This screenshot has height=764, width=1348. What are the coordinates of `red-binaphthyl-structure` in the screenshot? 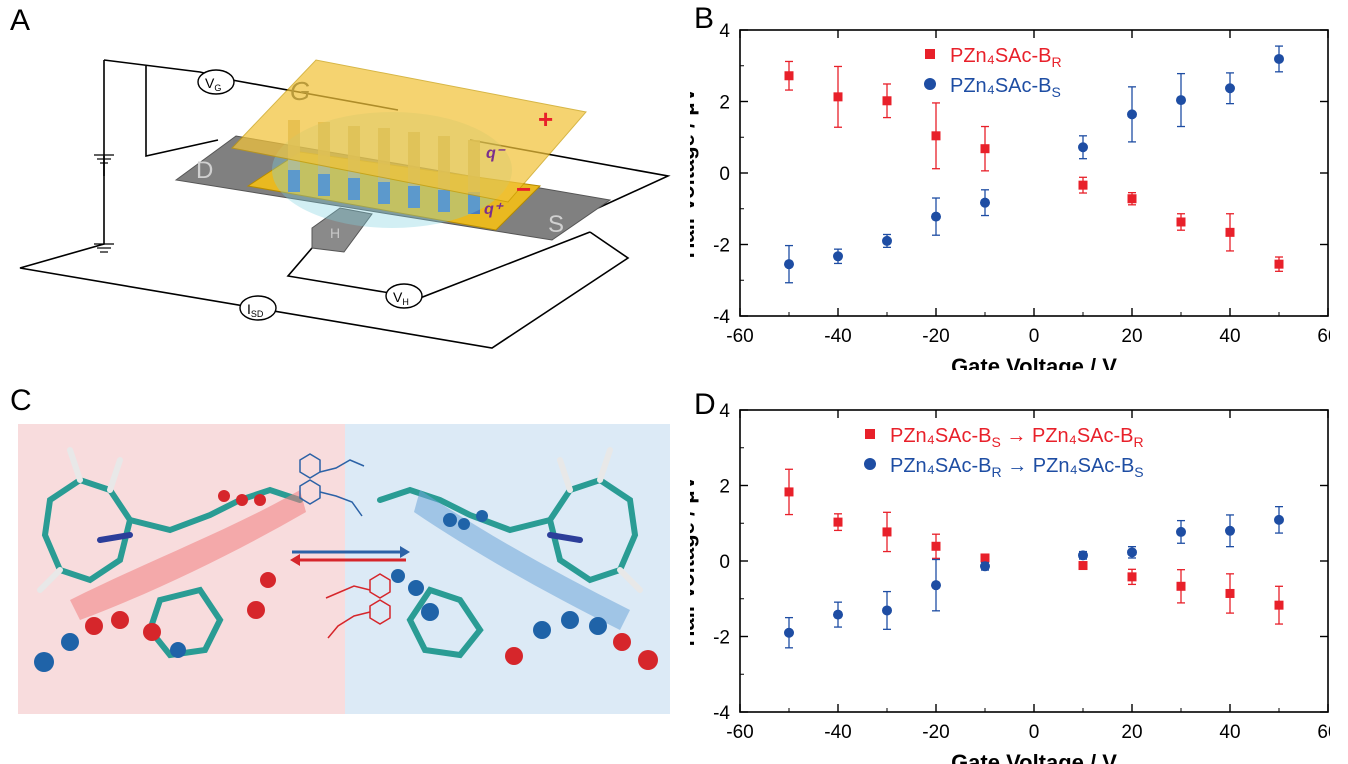 It's located at (358, 606).